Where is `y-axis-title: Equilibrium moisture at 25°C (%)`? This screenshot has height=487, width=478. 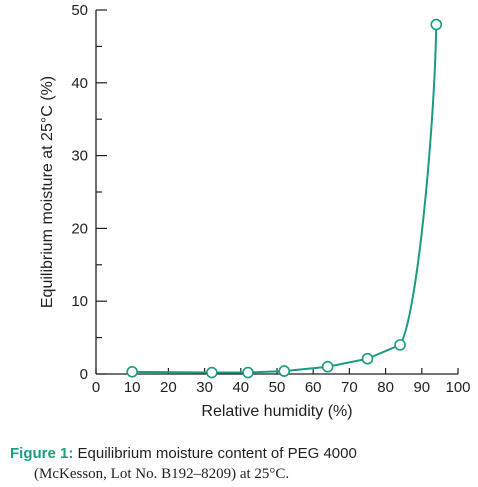 y-axis-title: Equilibrium moisture at 25°C (%) is located at coordinates (47, 192).